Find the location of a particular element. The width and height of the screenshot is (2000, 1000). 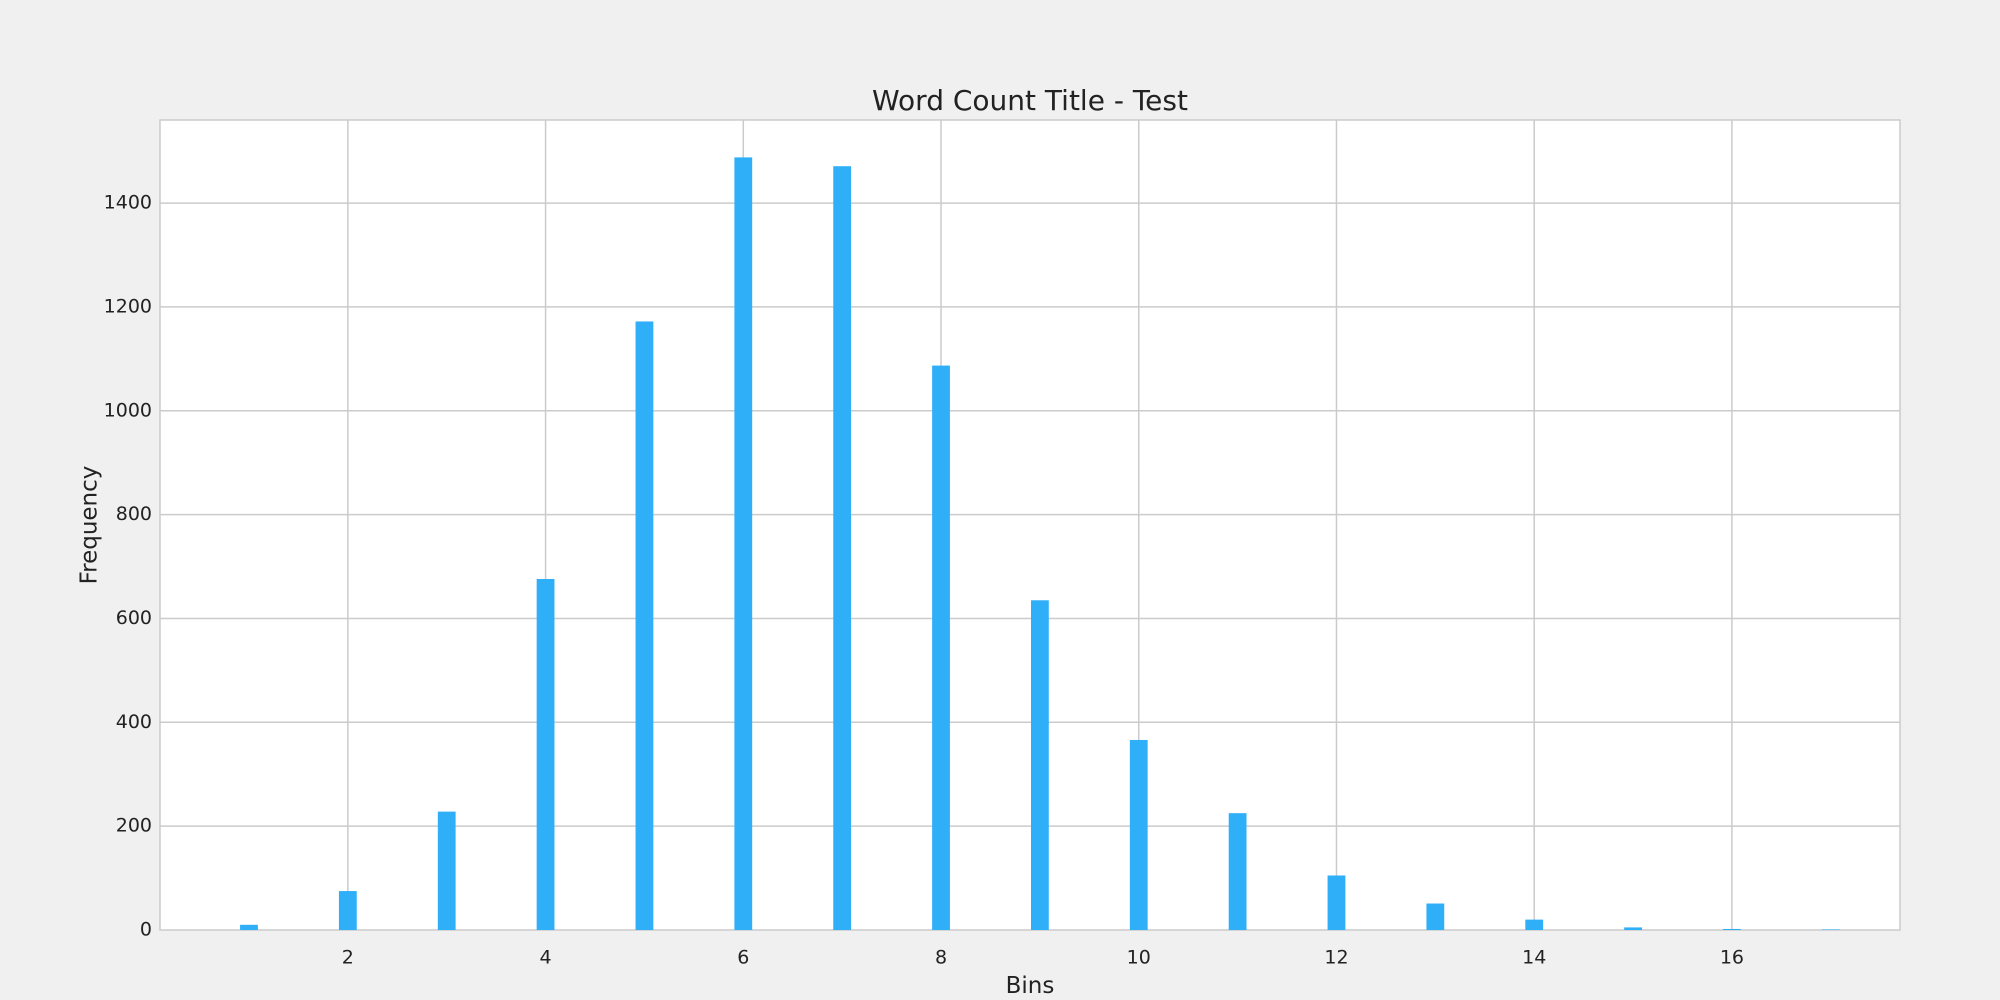

chart-title: Word Count Title - Test is located at coordinates (1030, 100).